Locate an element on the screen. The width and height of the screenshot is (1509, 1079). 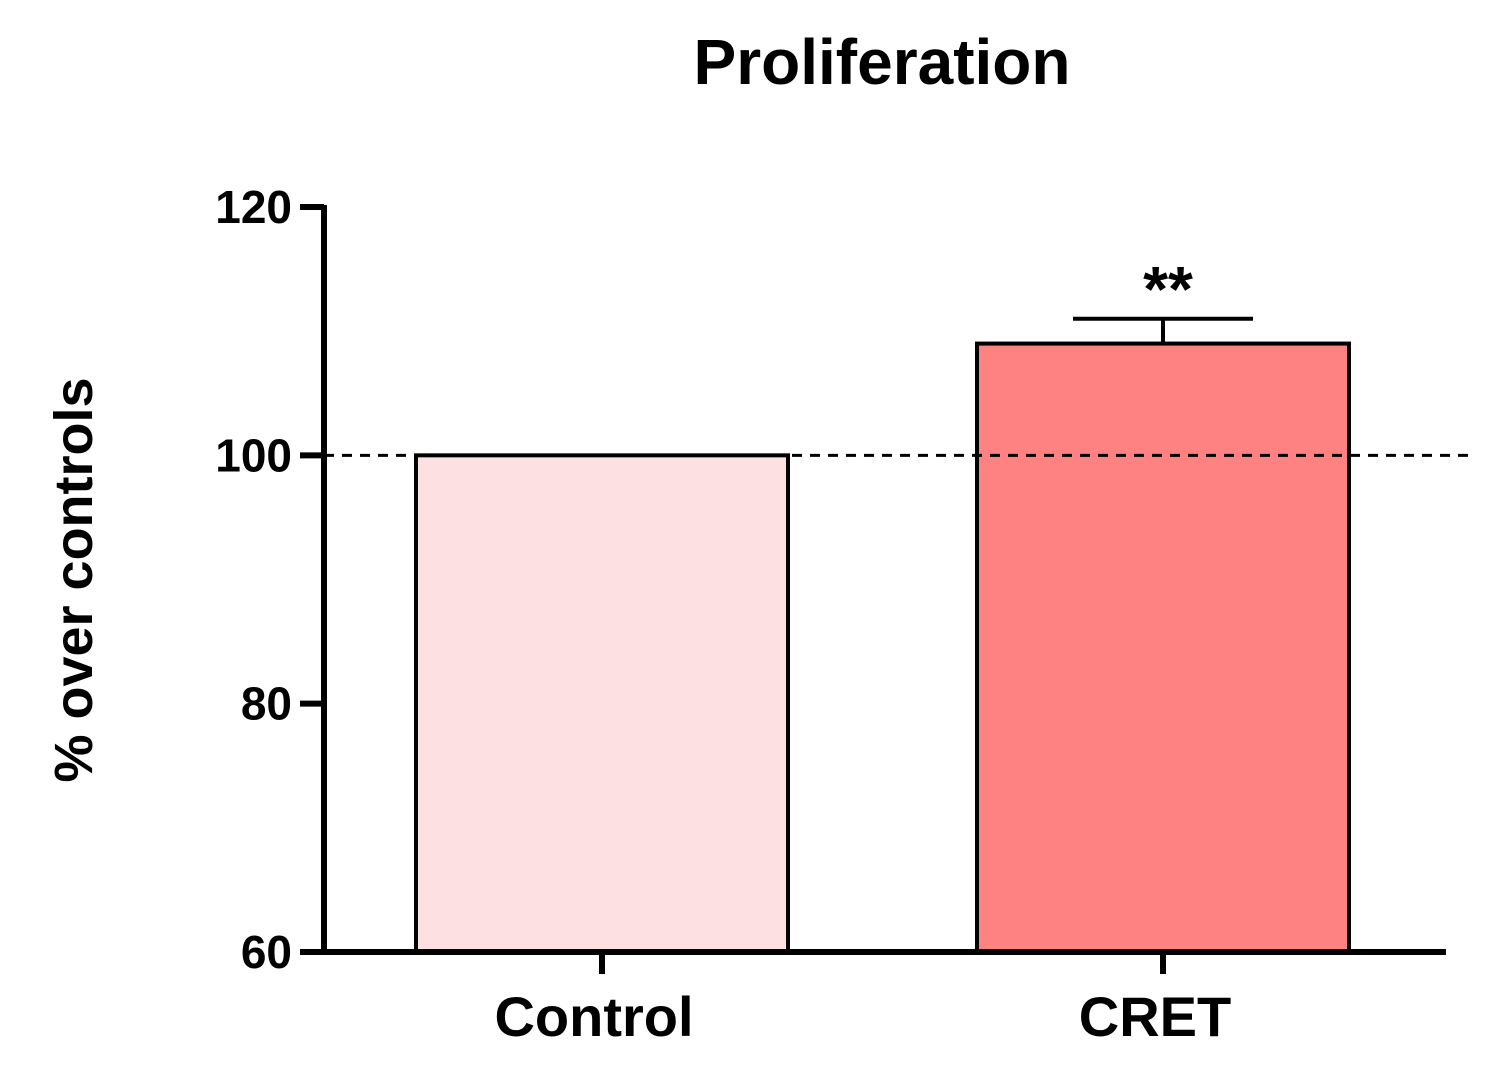
x-tick-label-control: Control is located at coordinates (593, 1016).